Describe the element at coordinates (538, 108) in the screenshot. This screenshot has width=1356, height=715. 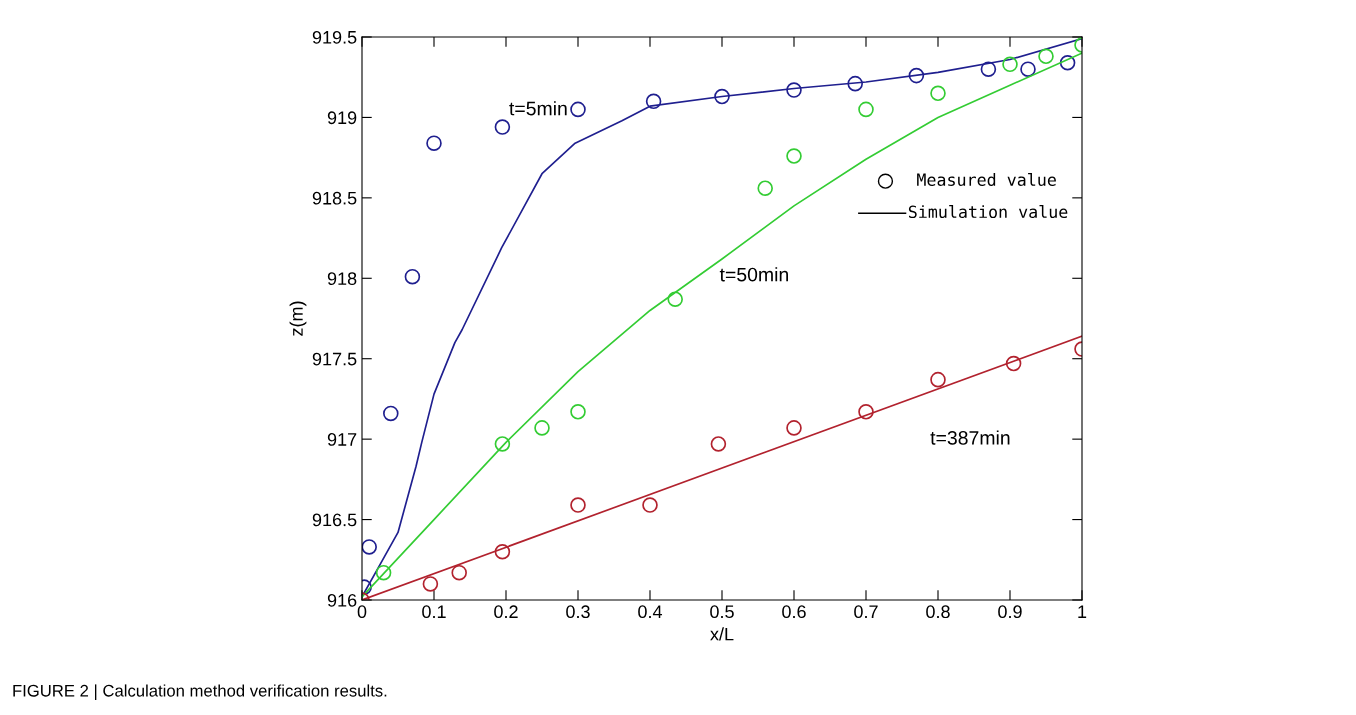
I see `annotation: t=5min` at that location.